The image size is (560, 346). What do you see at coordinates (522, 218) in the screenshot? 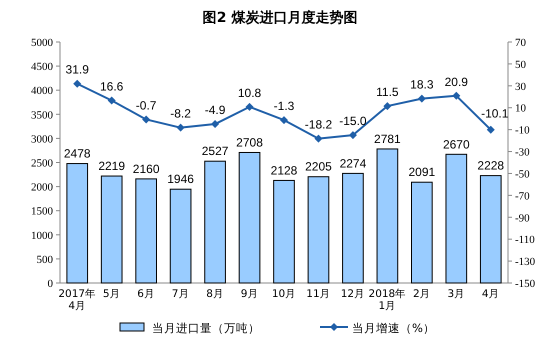
I see `y2-tick-label: -90` at bounding box center [522, 218].